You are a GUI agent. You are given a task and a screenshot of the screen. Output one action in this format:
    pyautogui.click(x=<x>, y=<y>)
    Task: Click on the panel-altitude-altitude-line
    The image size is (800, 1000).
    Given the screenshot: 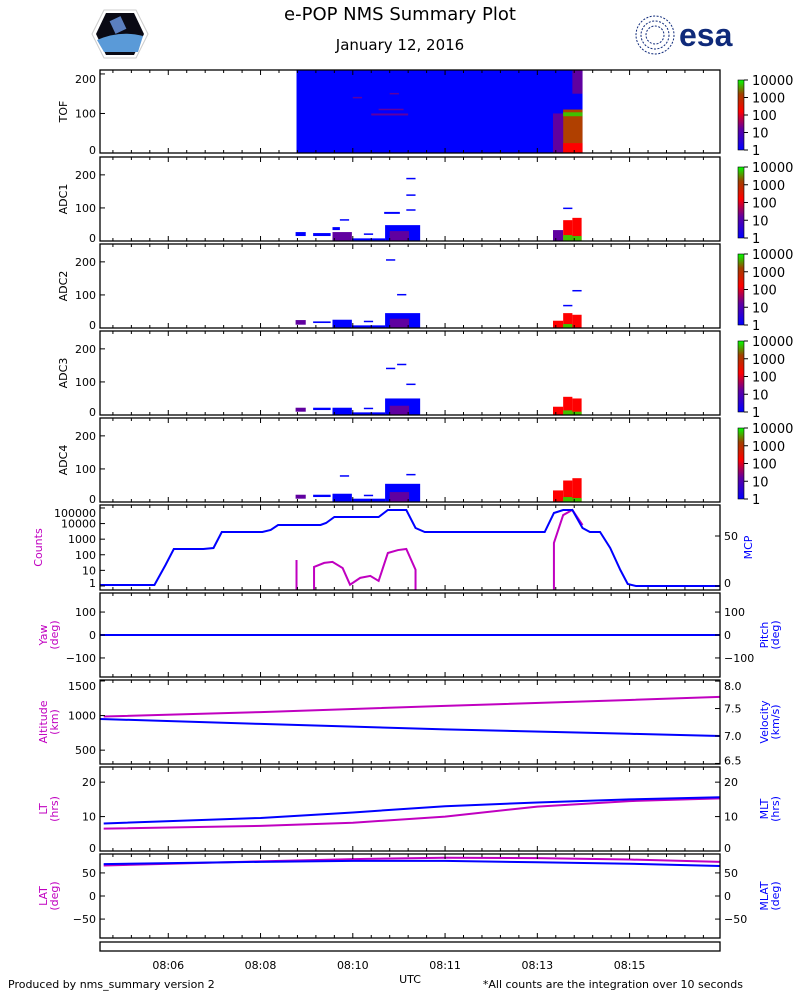 What is the action you would take?
    pyautogui.click(x=412, y=706)
    